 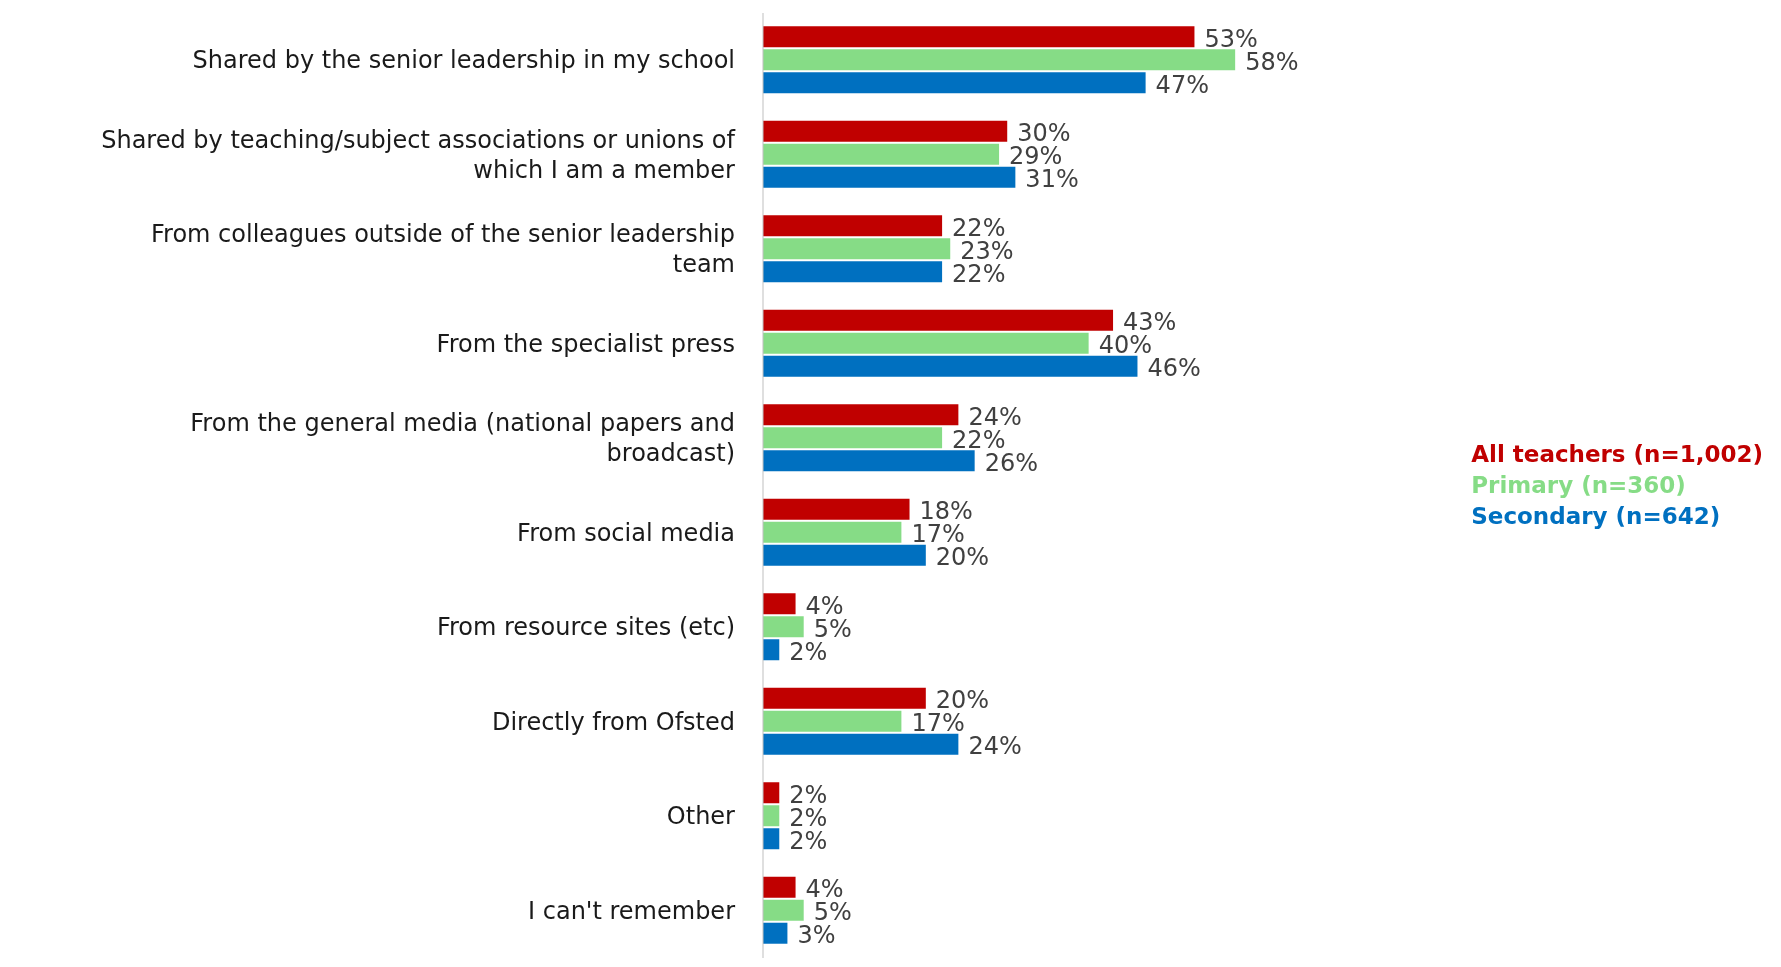 I want to click on y-tick-label: From colleagues outside of the senior leadership team, so click(x=443, y=249).